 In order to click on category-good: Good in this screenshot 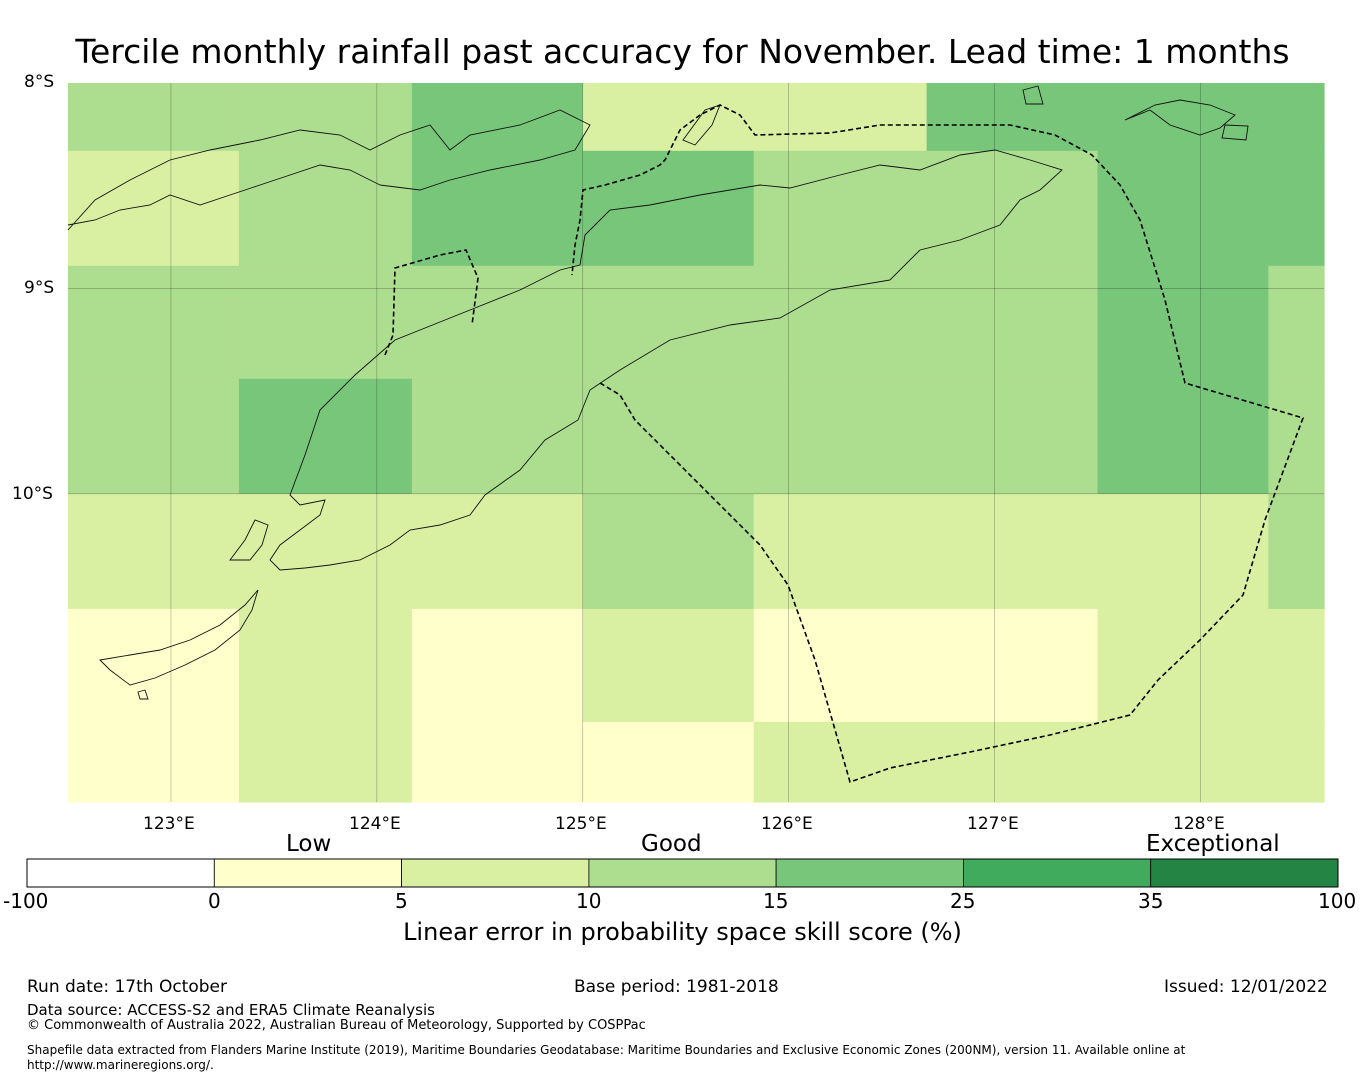, I will do `click(671, 844)`.